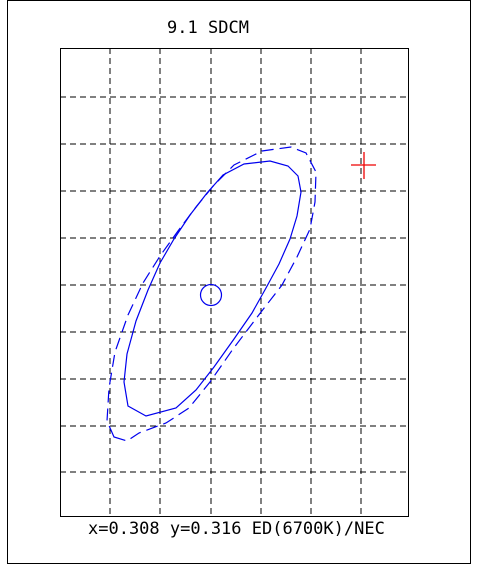 The image size is (483, 565). What do you see at coordinates (363, 165) in the screenshot?
I see `target-cross-marker` at bounding box center [363, 165].